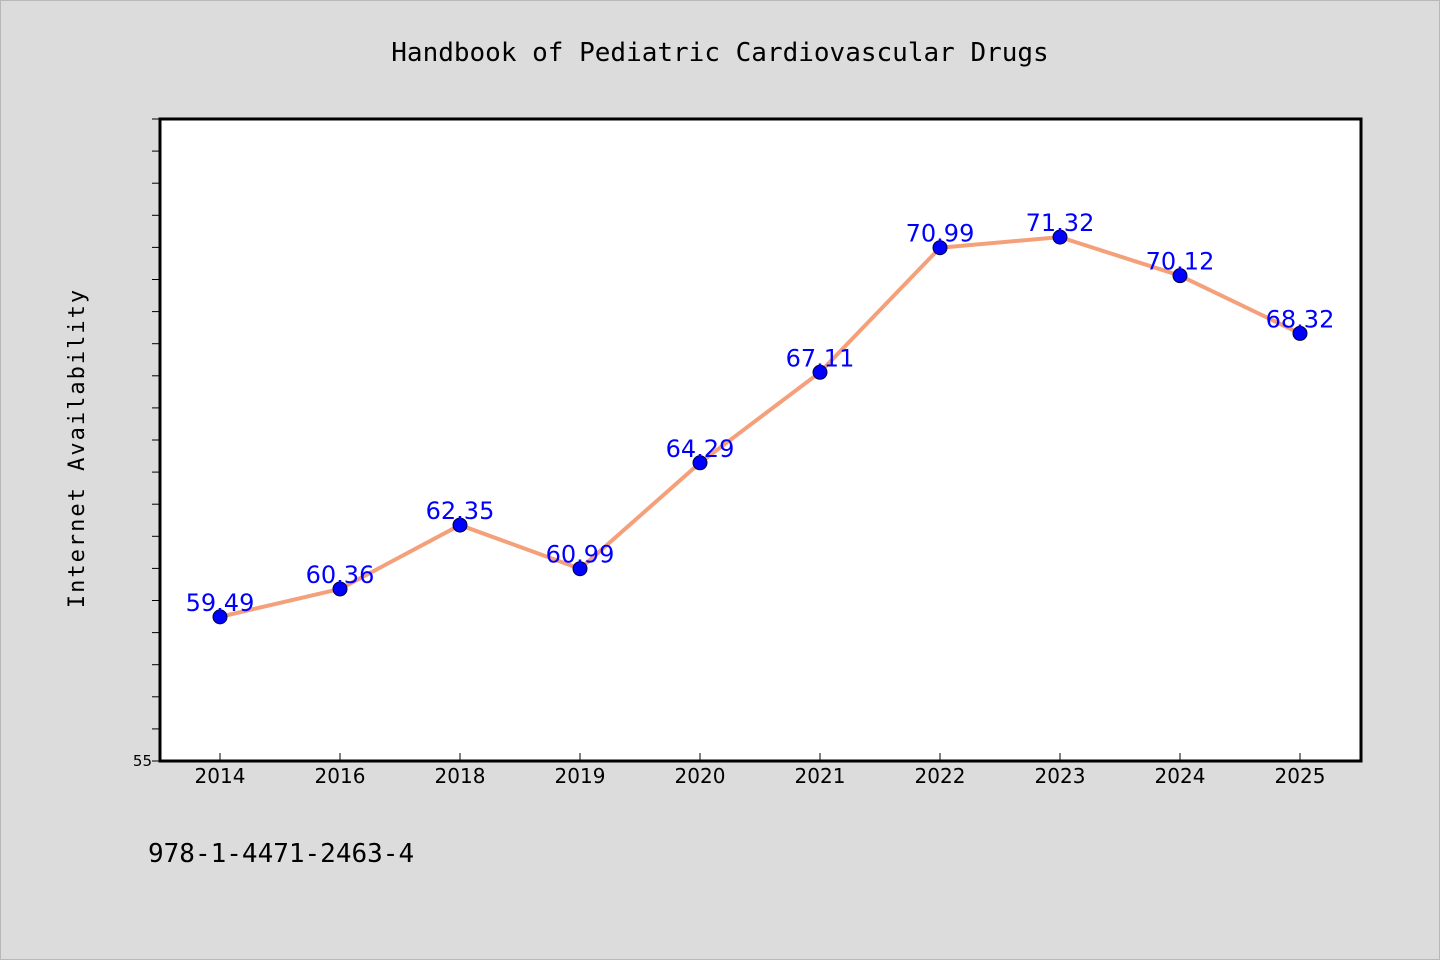  I want to click on y-tick-label: 55, so click(142, 761).